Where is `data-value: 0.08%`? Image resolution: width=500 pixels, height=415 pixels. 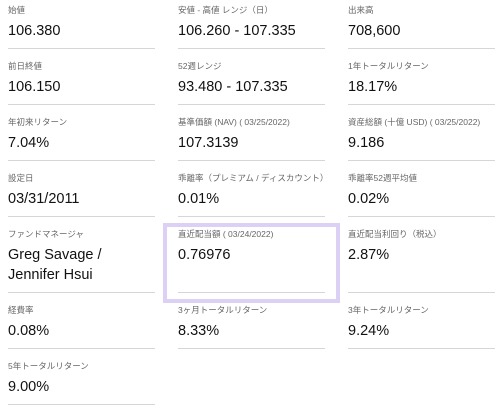 data-value: 0.08% is located at coordinates (29, 331).